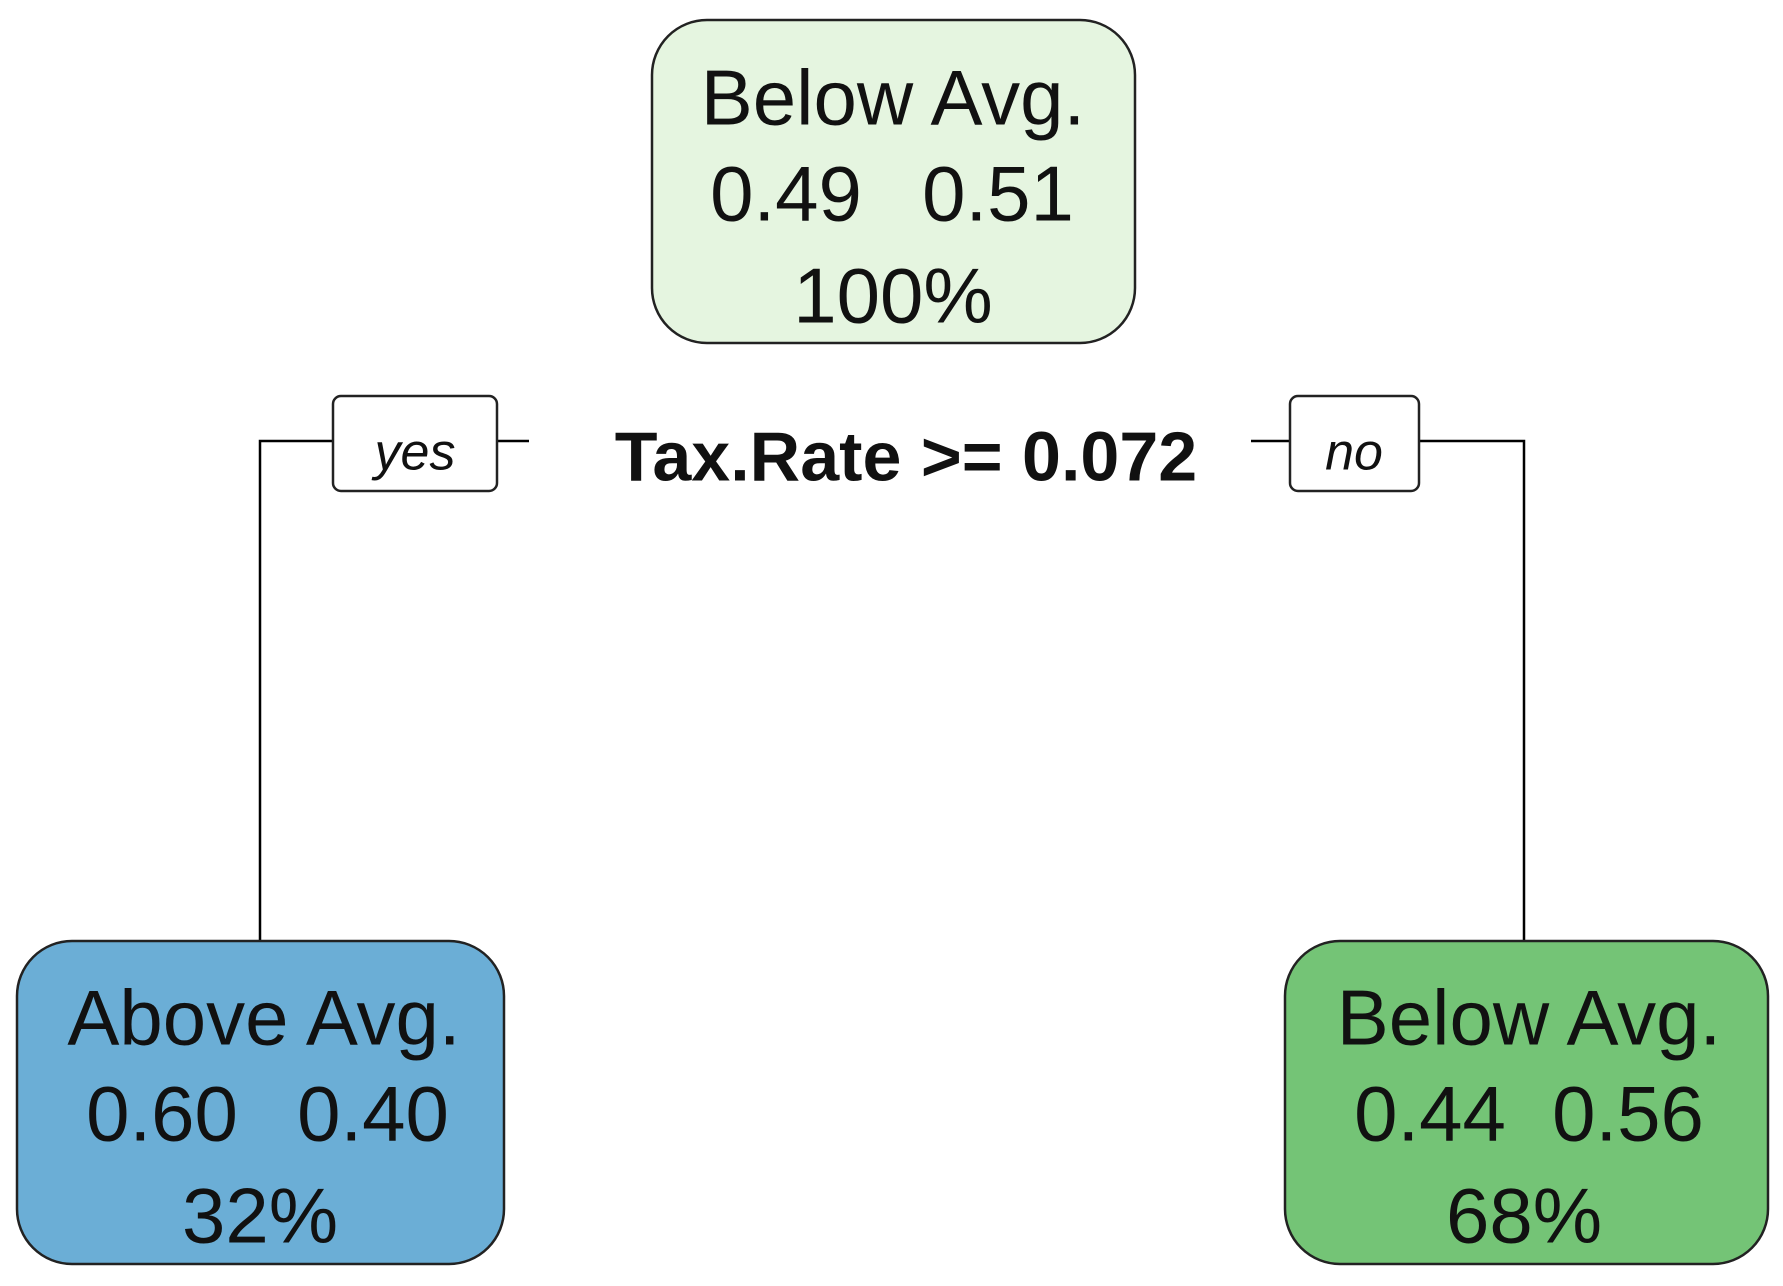 This screenshot has height=1286, width=1783. I want to click on node-percent: 68%, so click(1524, 1216).